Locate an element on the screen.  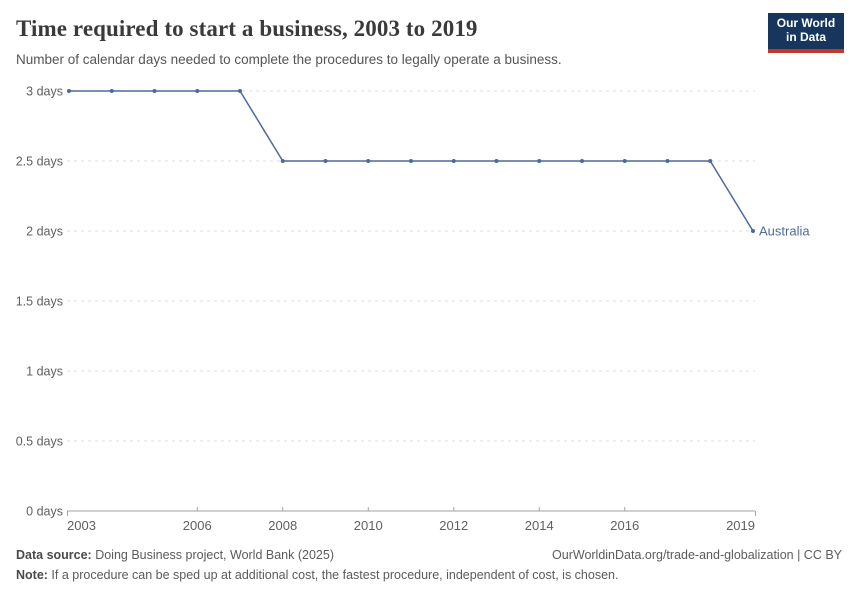
y-tick-label: 0.5 days is located at coordinates (39, 442).